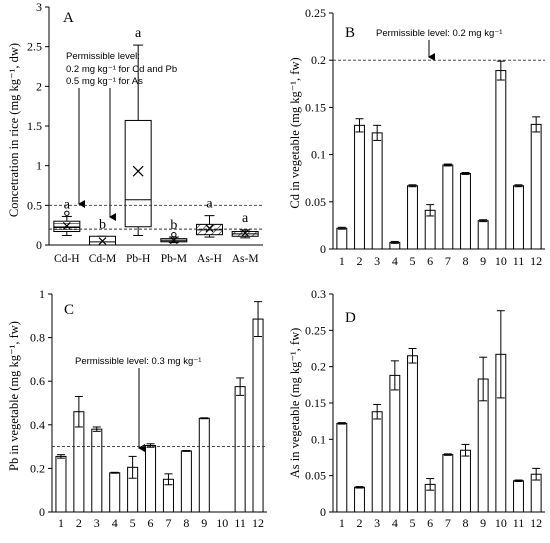 Image resolution: width=550 pixels, height=543 pixels. What do you see at coordinates (258, 523) in the screenshot?
I see `panel-c-x-tick-label: 12` at bounding box center [258, 523].